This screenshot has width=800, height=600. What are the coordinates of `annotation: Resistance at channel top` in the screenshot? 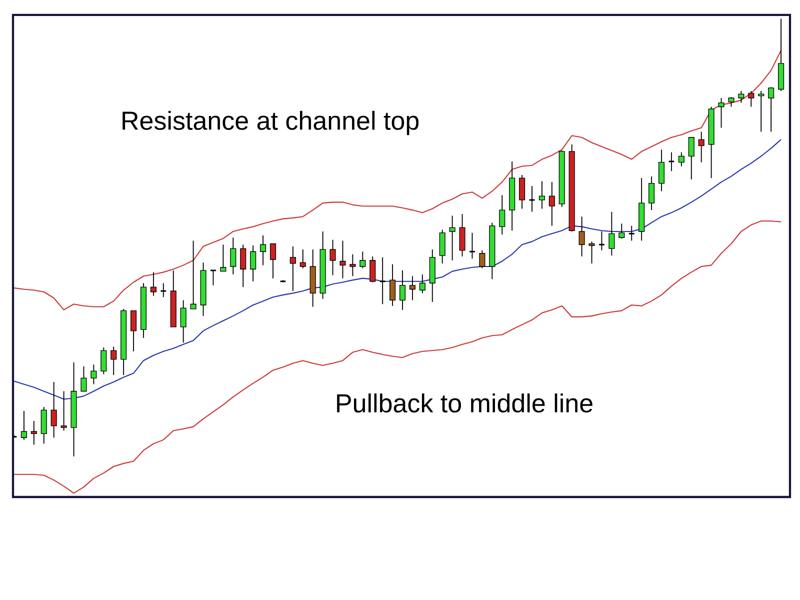 It's located at (270, 123).